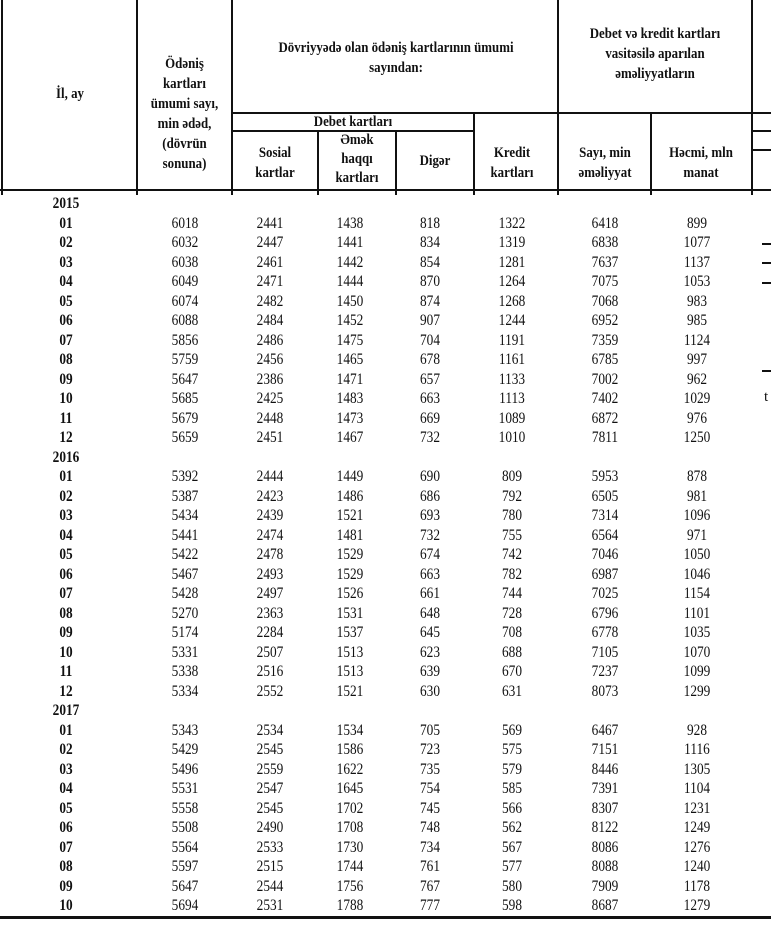 The height and width of the screenshot is (927, 771). Describe the element at coordinates (350, 613) in the screenshot. I see `table-cell: 1531` at that location.